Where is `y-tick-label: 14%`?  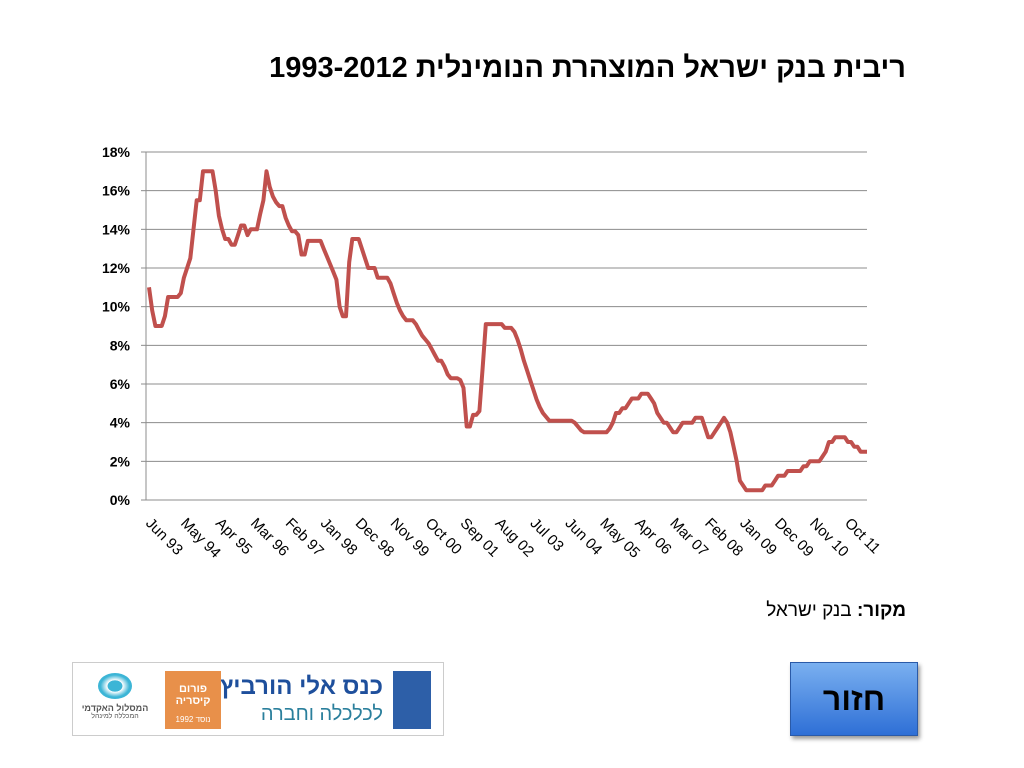
y-tick-label: 14% is located at coordinates (116, 229).